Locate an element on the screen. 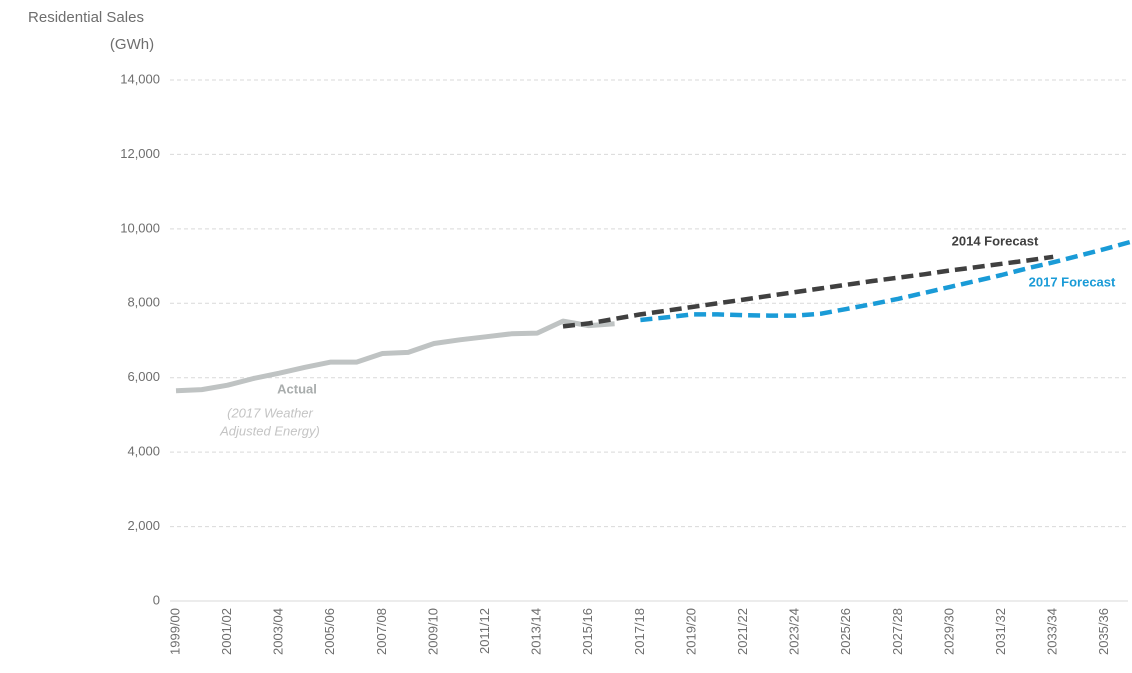 The image size is (1132, 673). y-tick-label: 4,000 is located at coordinates (143, 451).